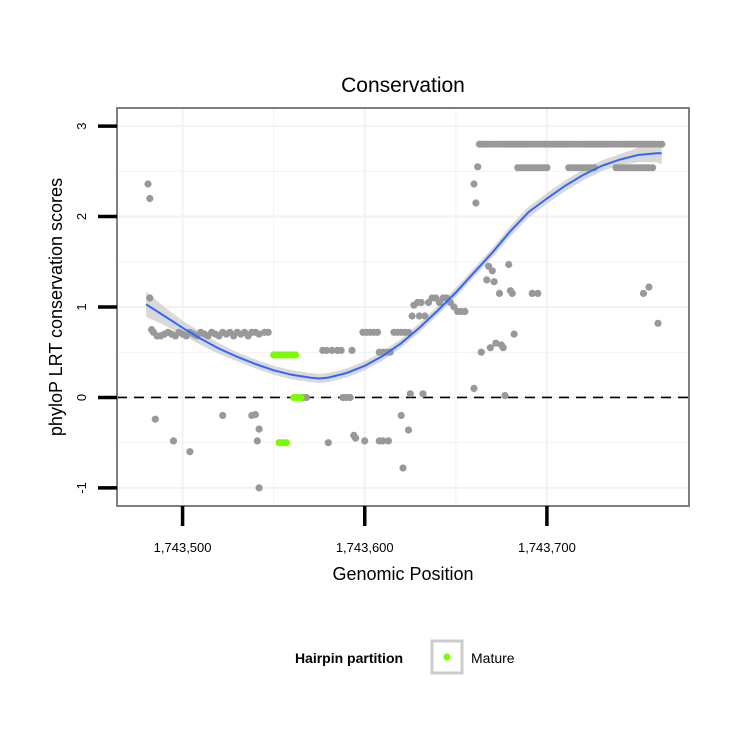  Describe the element at coordinates (56, 307) in the screenshot. I see `y-axis-label: phyloP LRT conservation scores` at that location.